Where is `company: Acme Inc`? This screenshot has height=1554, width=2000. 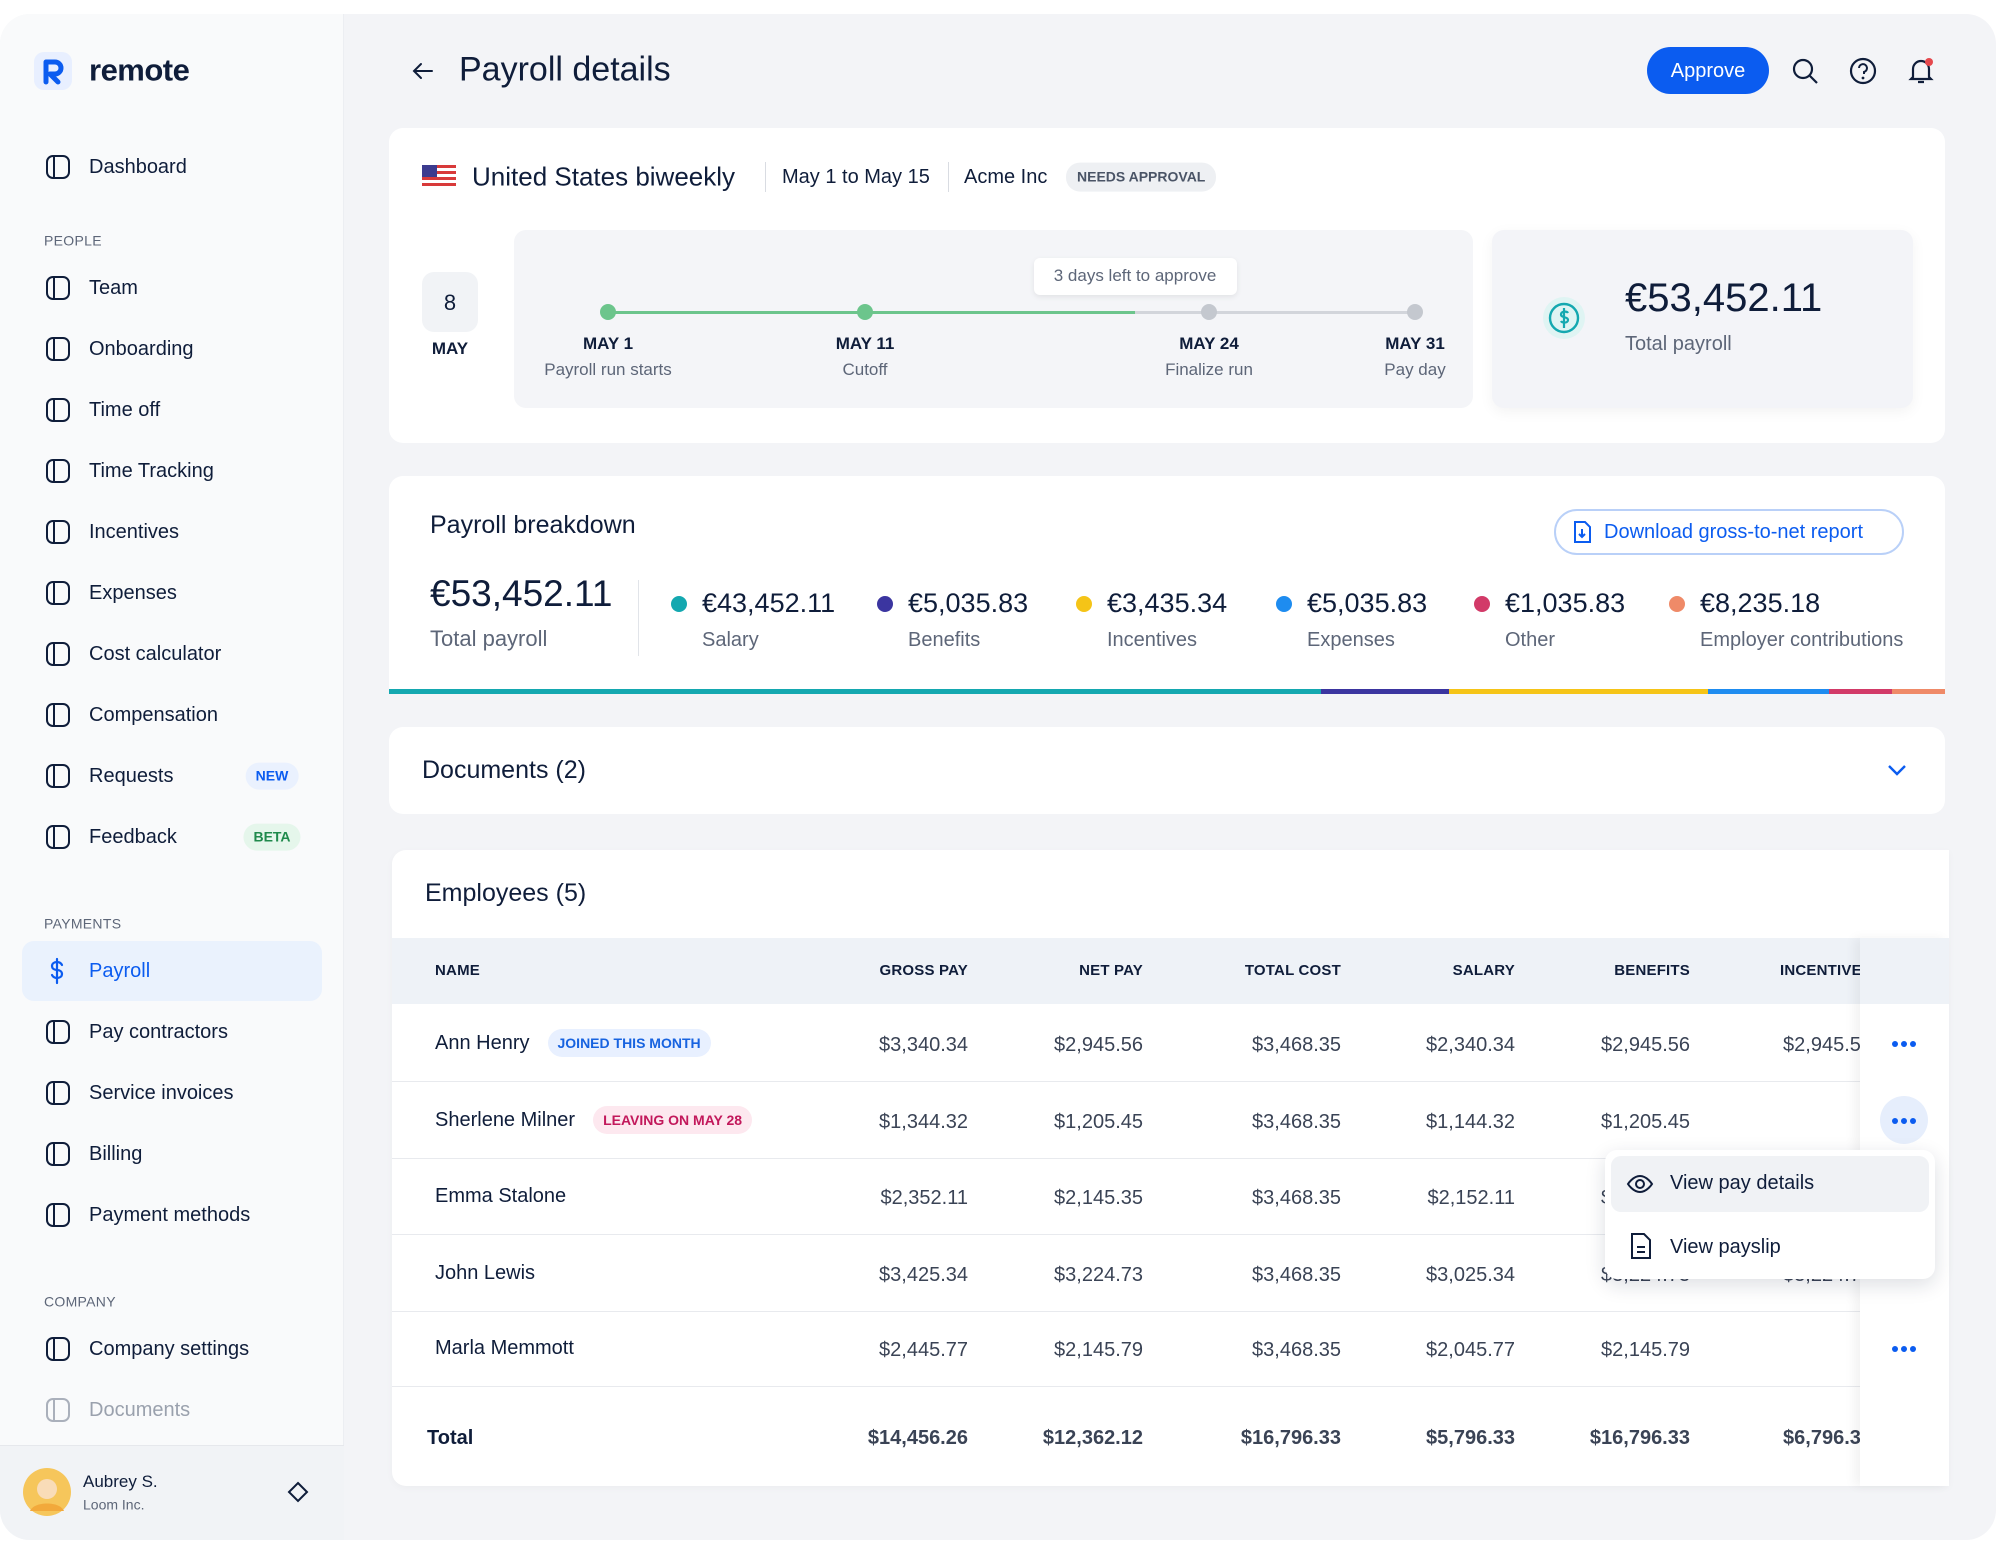
company: Acme Inc is located at coordinates (1006, 177).